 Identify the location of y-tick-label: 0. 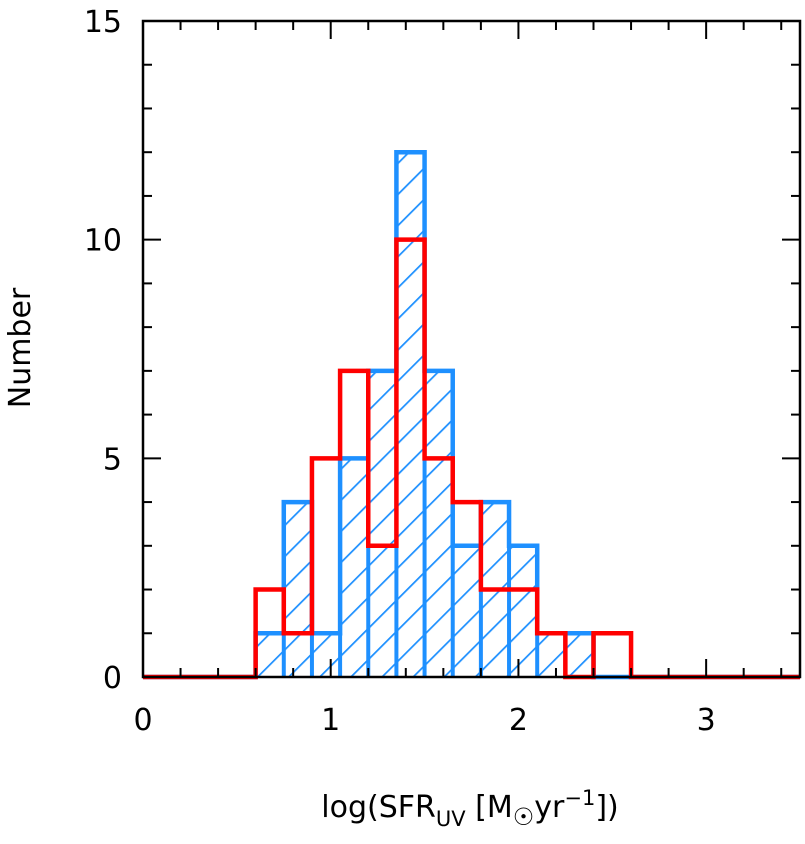
(112, 678).